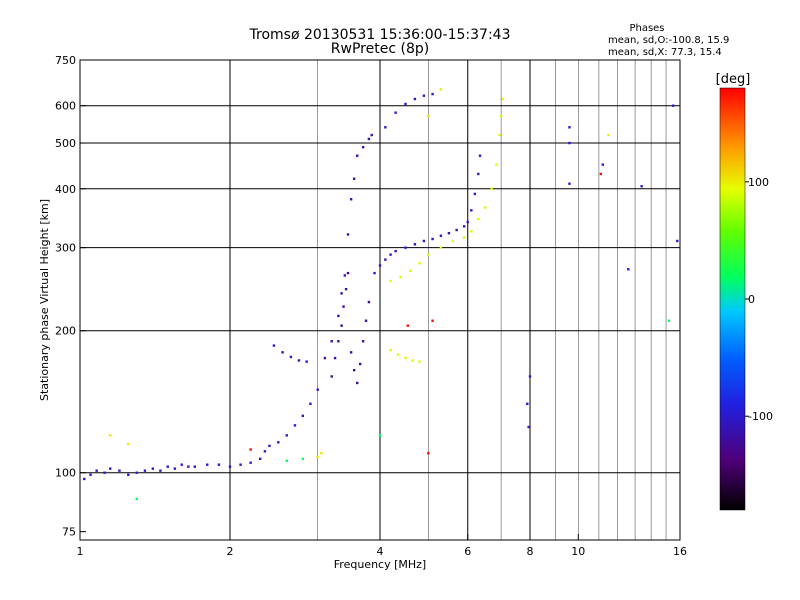  I want to click on y-tick-label: 750, so click(65, 60).